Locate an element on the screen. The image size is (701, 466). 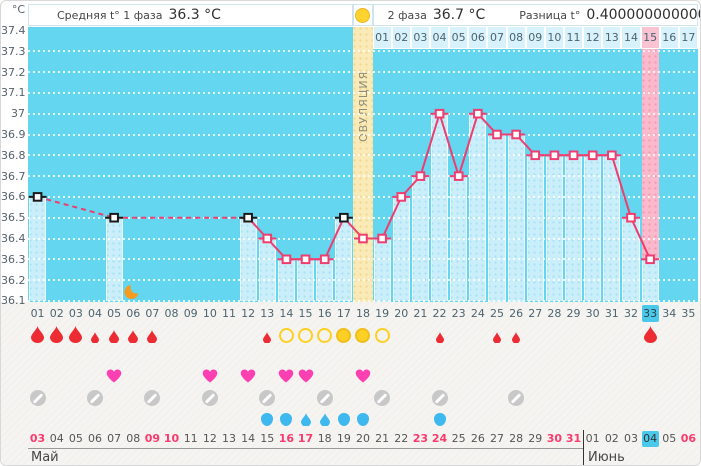
phase2-day-cell: 01 is located at coordinates (382, 37).